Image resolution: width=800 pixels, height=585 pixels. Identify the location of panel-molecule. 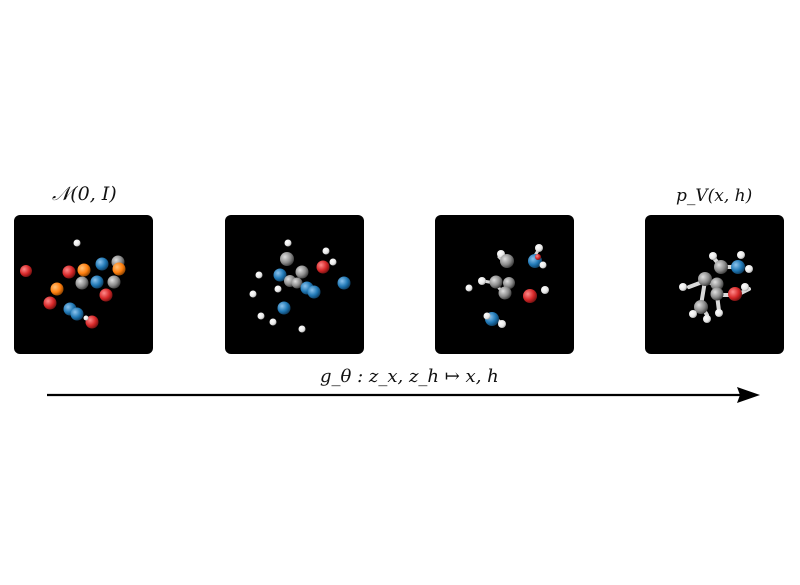
(714, 284).